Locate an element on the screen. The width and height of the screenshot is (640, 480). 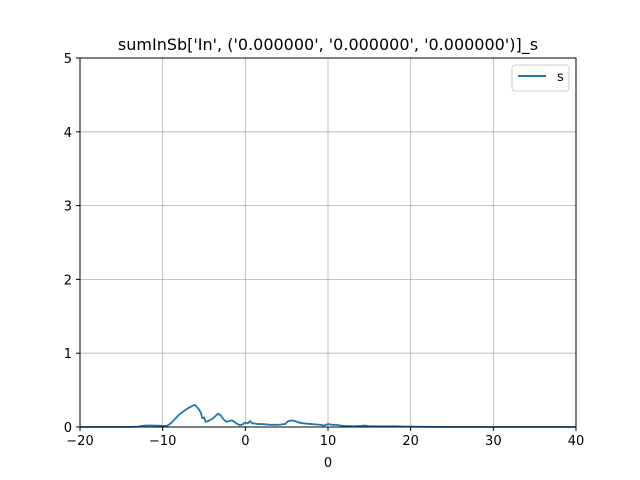
legend-box is located at coordinates (540, 78).